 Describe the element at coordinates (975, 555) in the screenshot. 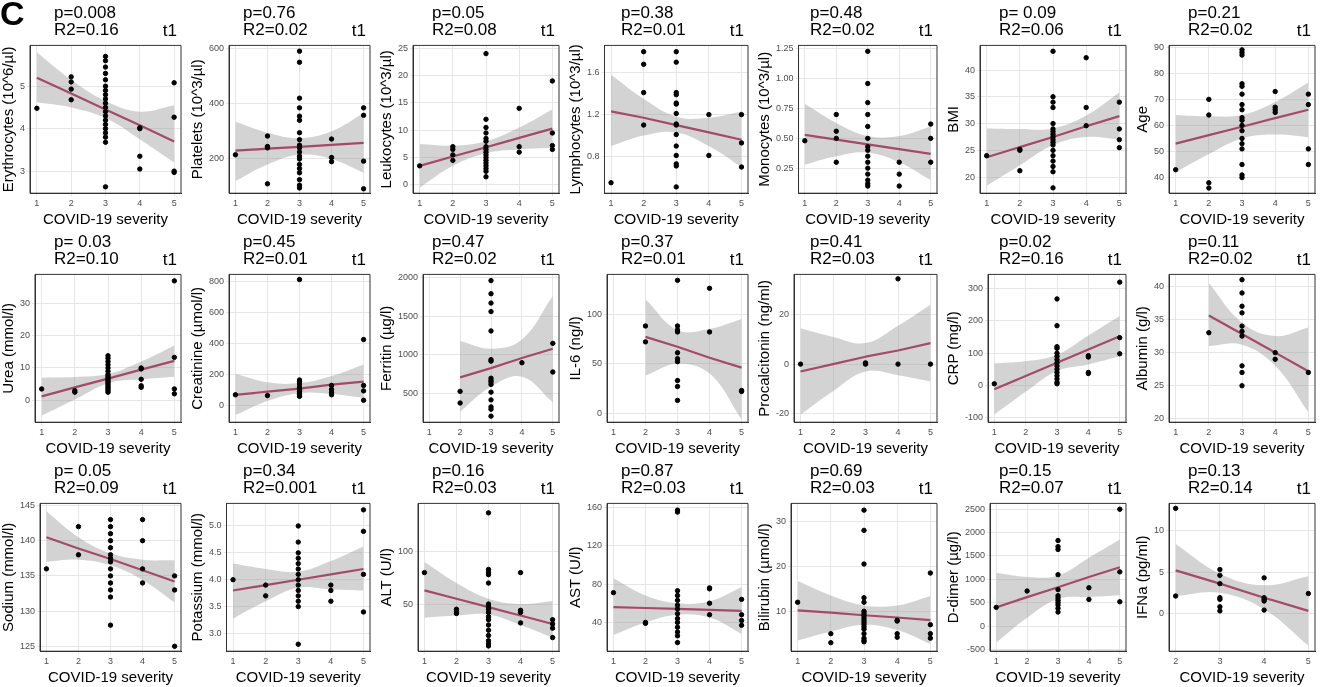

I see `y-tick-label: 1500` at that location.